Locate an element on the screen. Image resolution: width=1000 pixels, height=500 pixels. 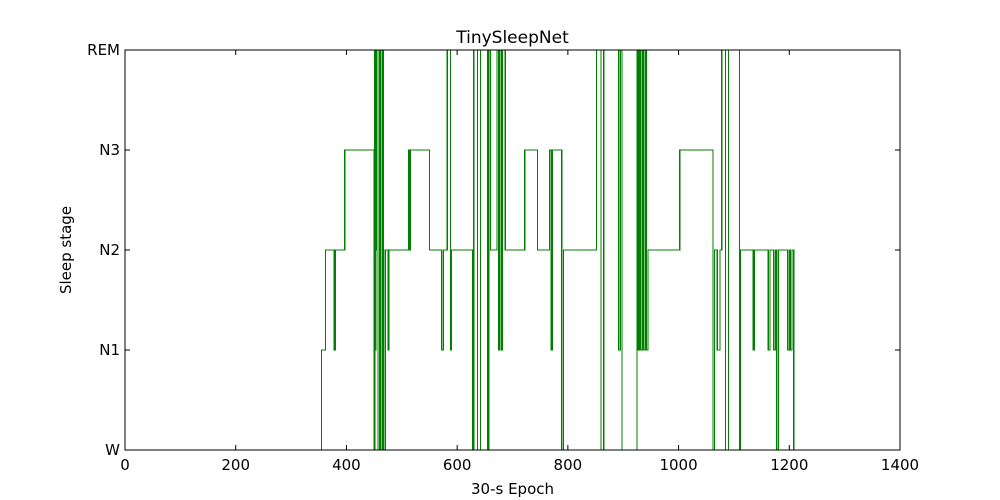
x-tick-label: 400 is located at coordinates (346, 465).